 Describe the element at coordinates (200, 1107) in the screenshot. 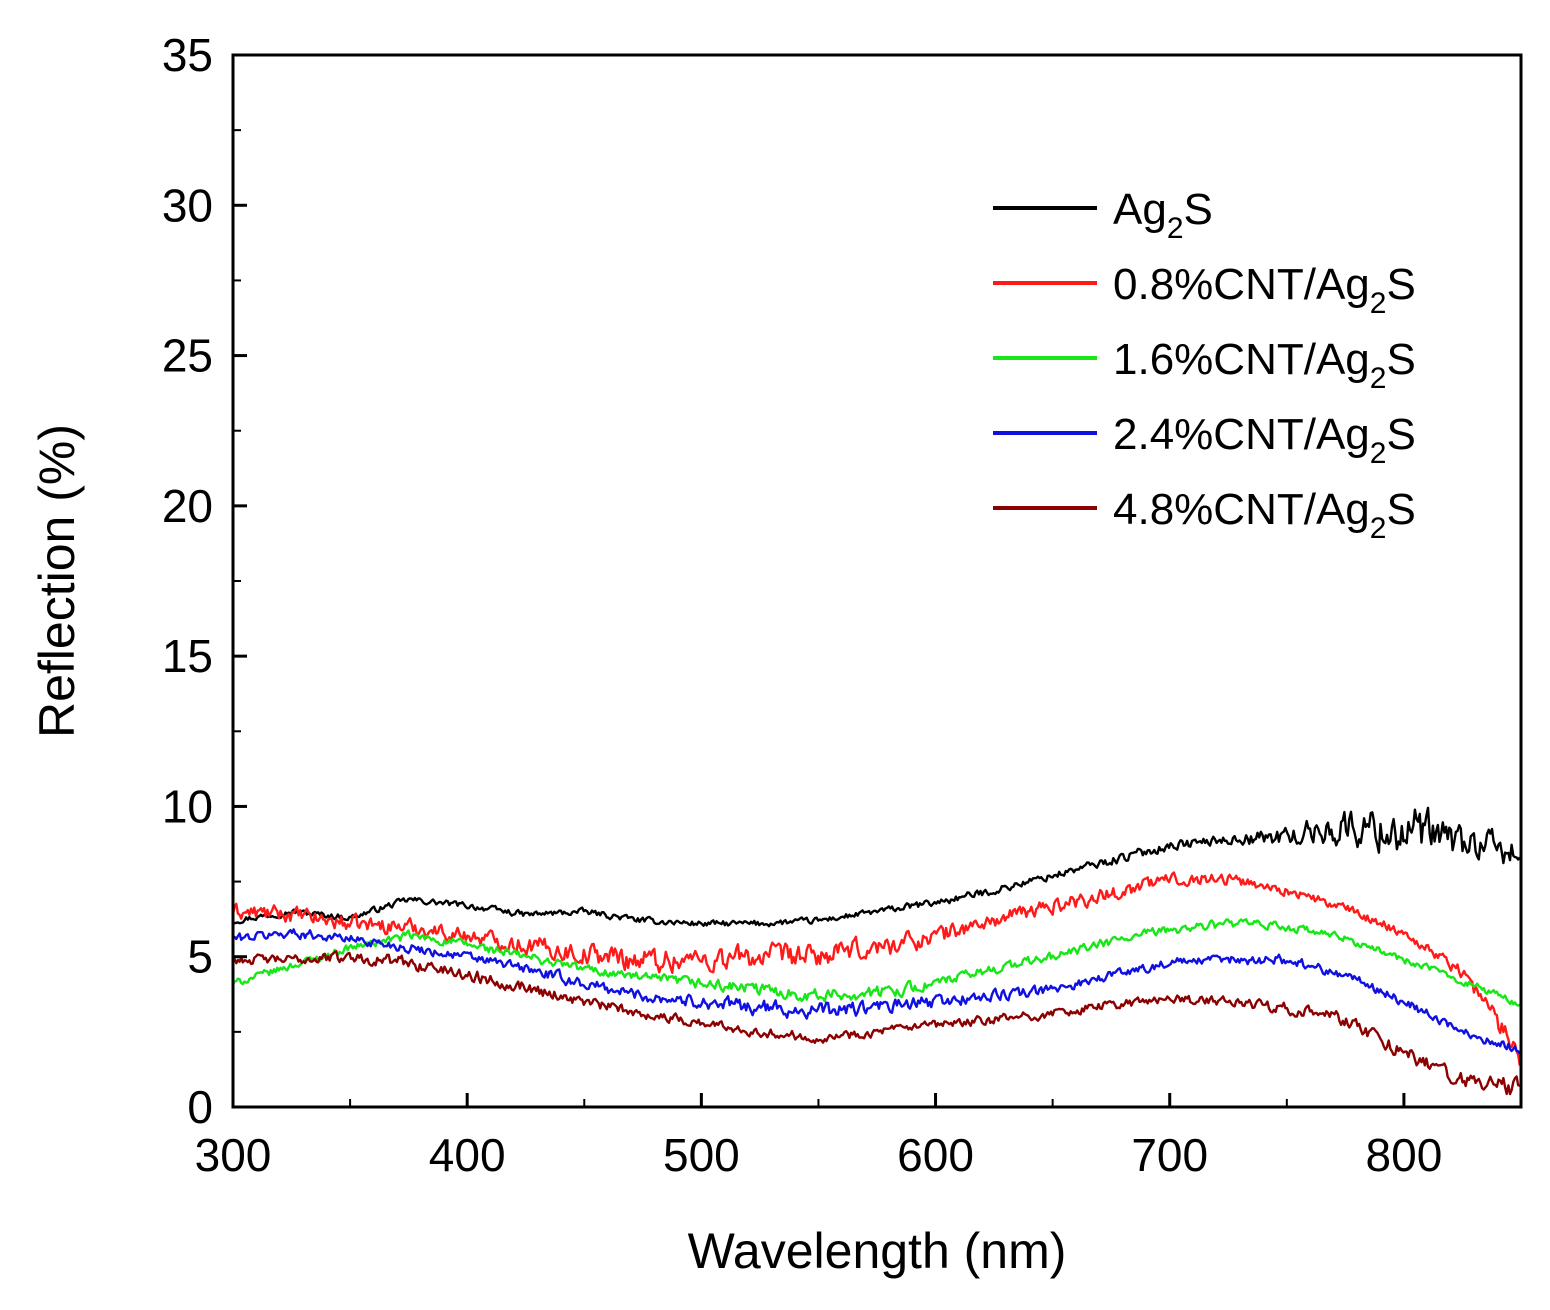

I see `y-tick-label: 0` at that location.